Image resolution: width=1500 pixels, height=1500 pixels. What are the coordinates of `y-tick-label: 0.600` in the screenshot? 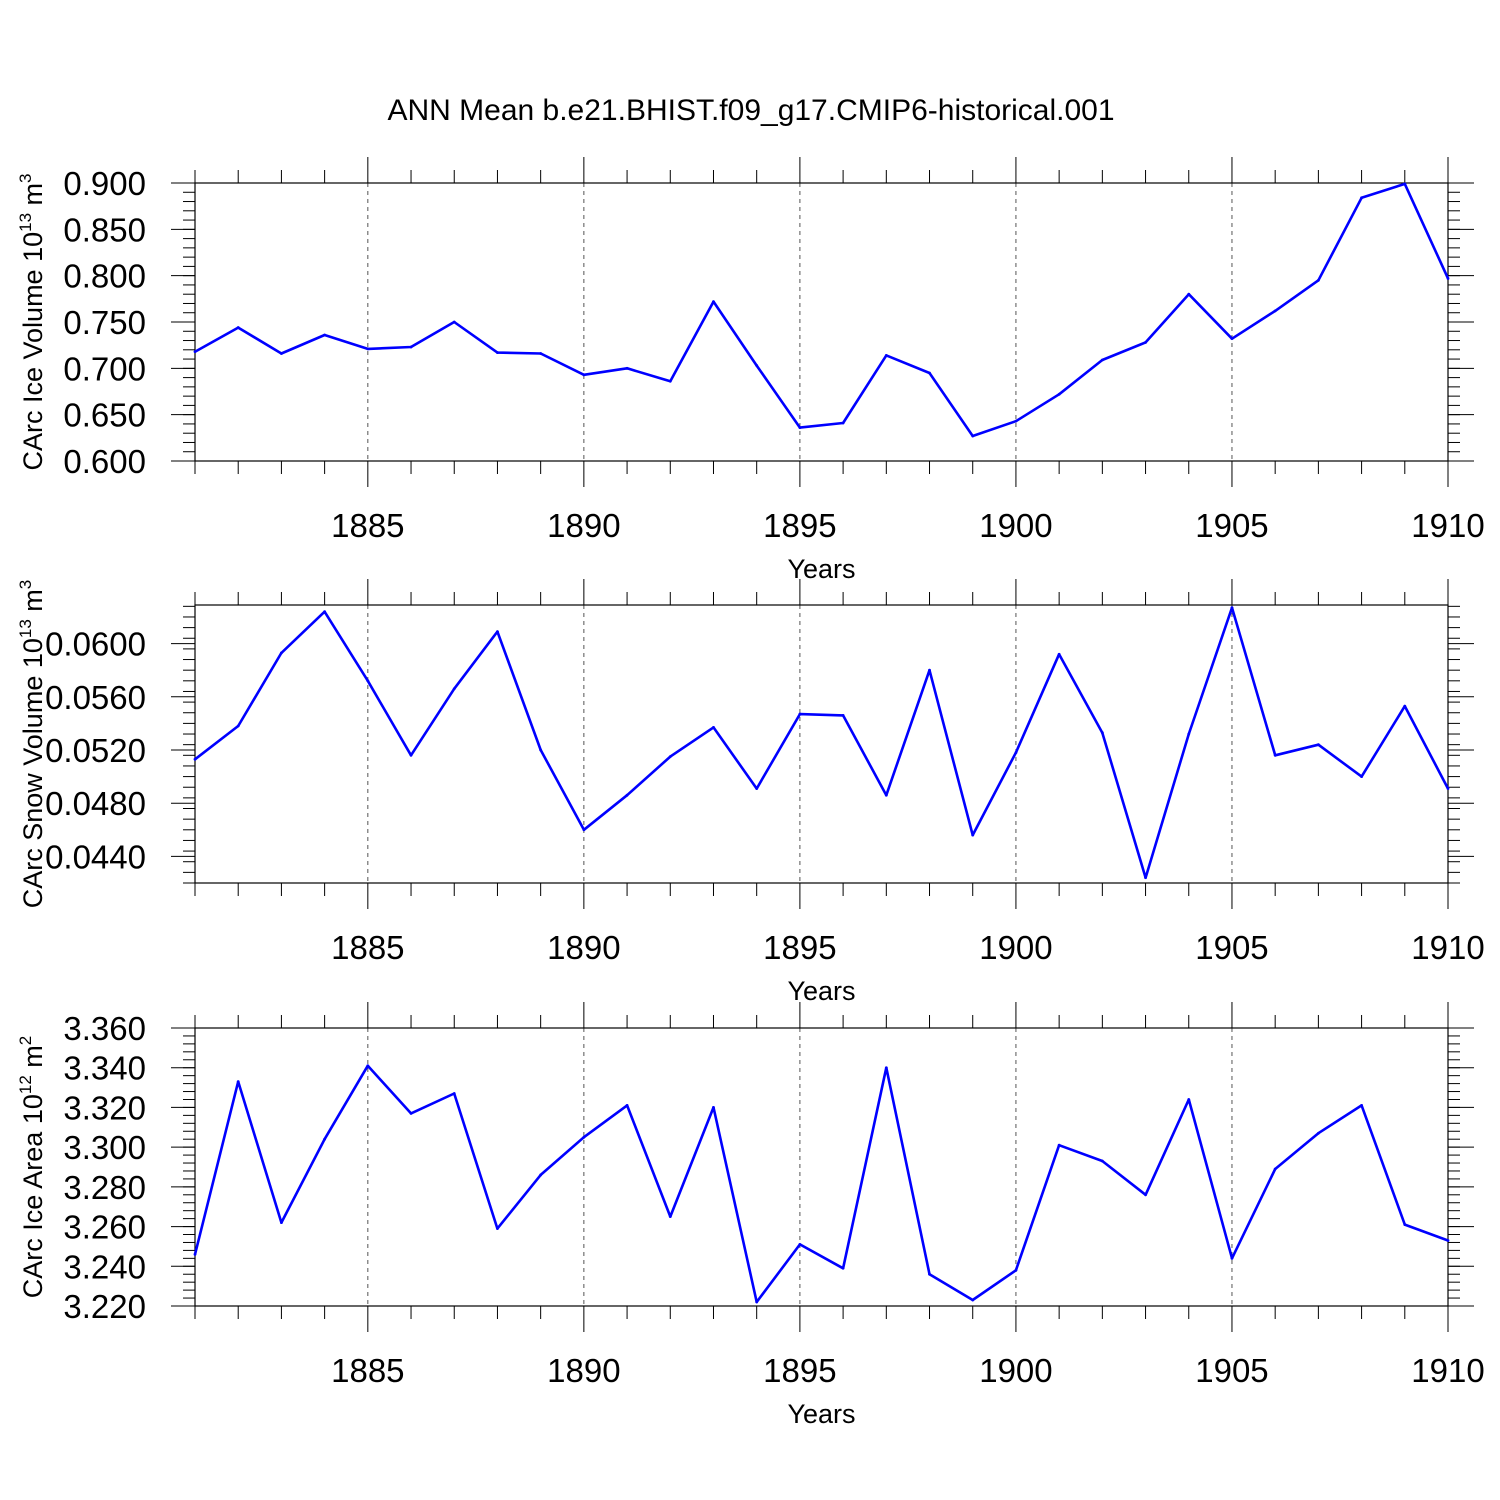 It's located at (104, 461).